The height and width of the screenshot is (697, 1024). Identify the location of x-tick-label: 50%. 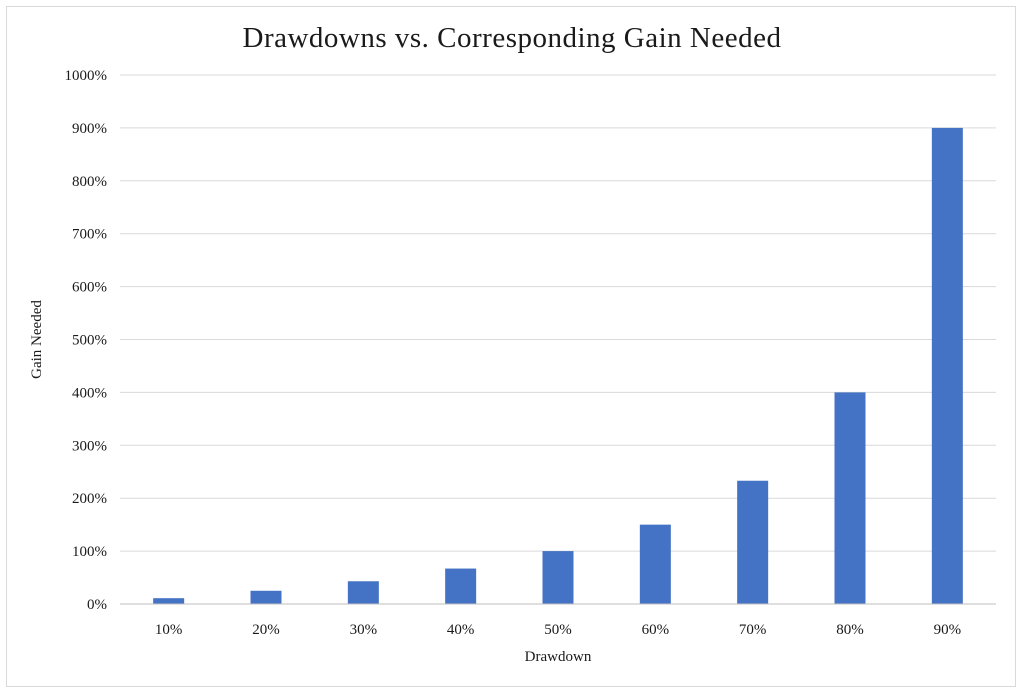
(558, 630).